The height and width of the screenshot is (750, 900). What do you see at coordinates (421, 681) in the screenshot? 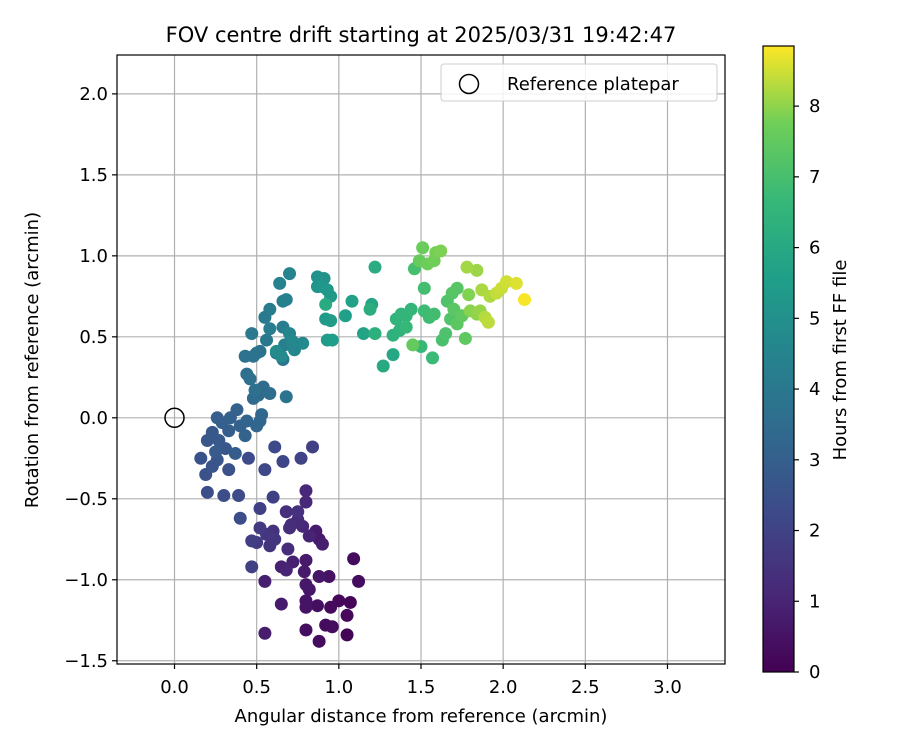
I see `x-axis-ticks: 0.0 0.5 1.0 1.5 2.0 2.5 3.0` at bounding box center [421, 681].